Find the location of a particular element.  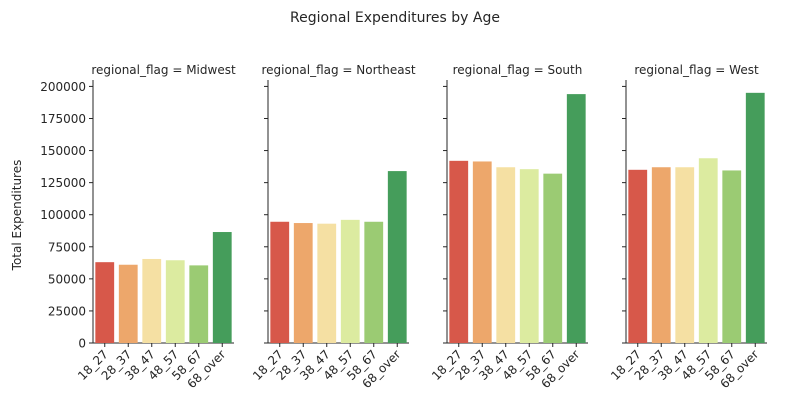

panel-title: regional_flag = West is located at coordinates (696, 70).